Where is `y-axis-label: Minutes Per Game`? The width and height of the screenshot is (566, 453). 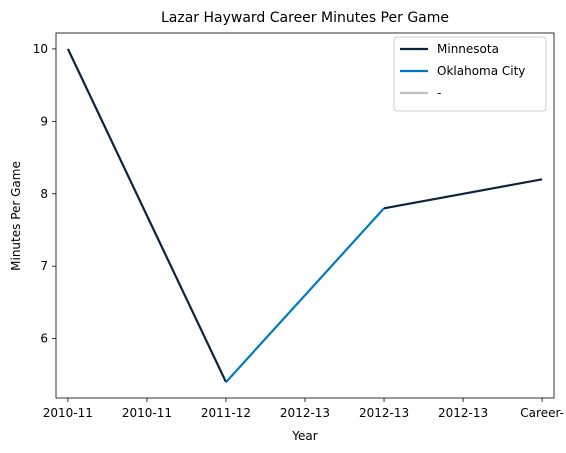 y-axis-label: Minutes Per Game is located at coordinates (16, 216).